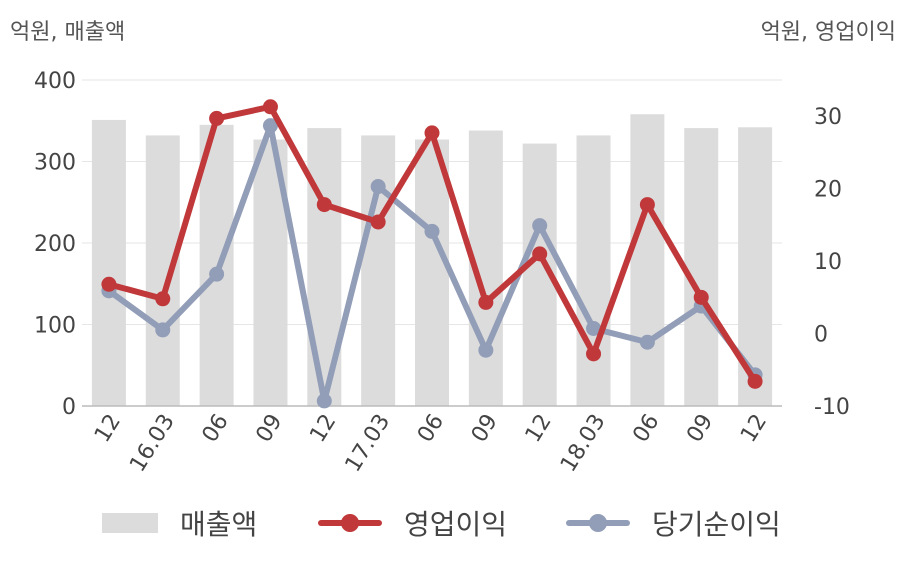 The width and height of the screenshot is (908, 580). What do you see at coordinates (55, 244) in the screenshot?
I see `y-left-tick-label: 200` at bounding box center [55, 244].